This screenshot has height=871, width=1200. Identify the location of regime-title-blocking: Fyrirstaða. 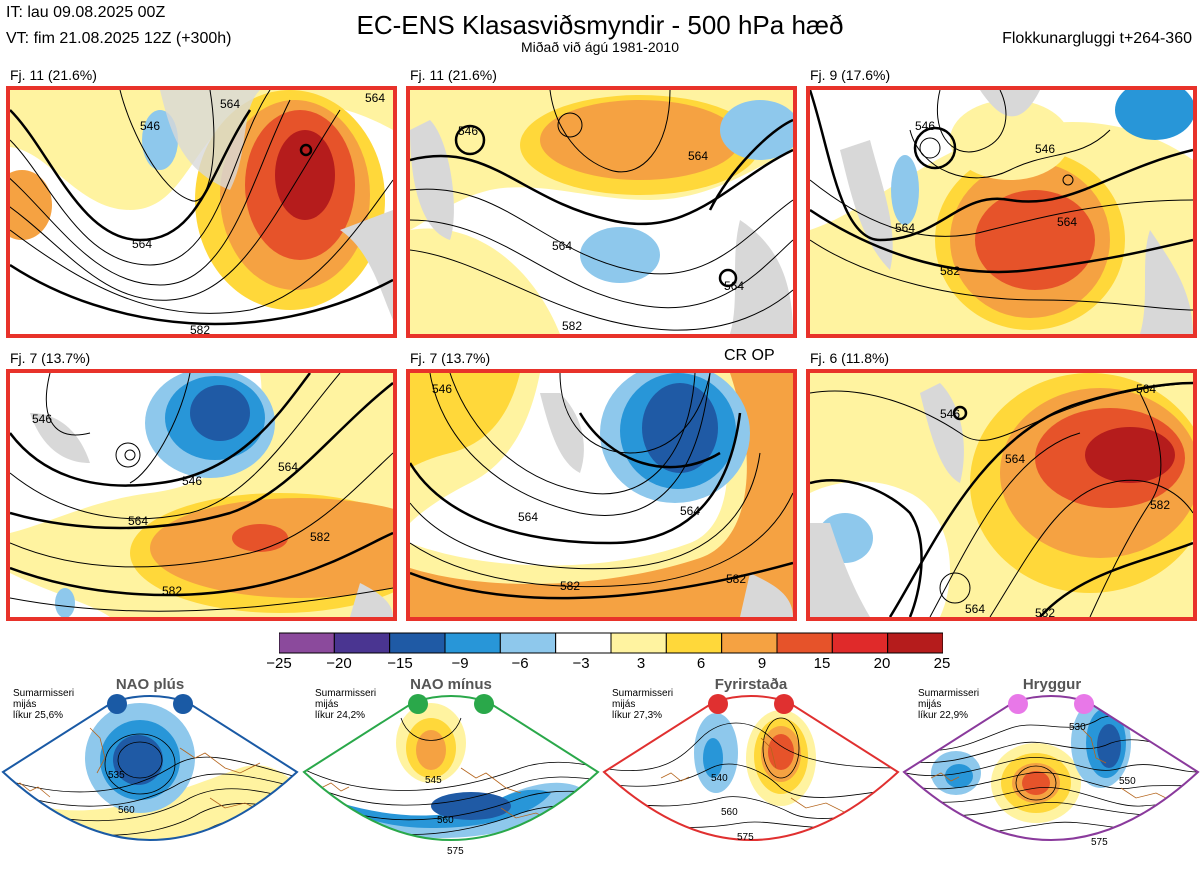
(751, 684).